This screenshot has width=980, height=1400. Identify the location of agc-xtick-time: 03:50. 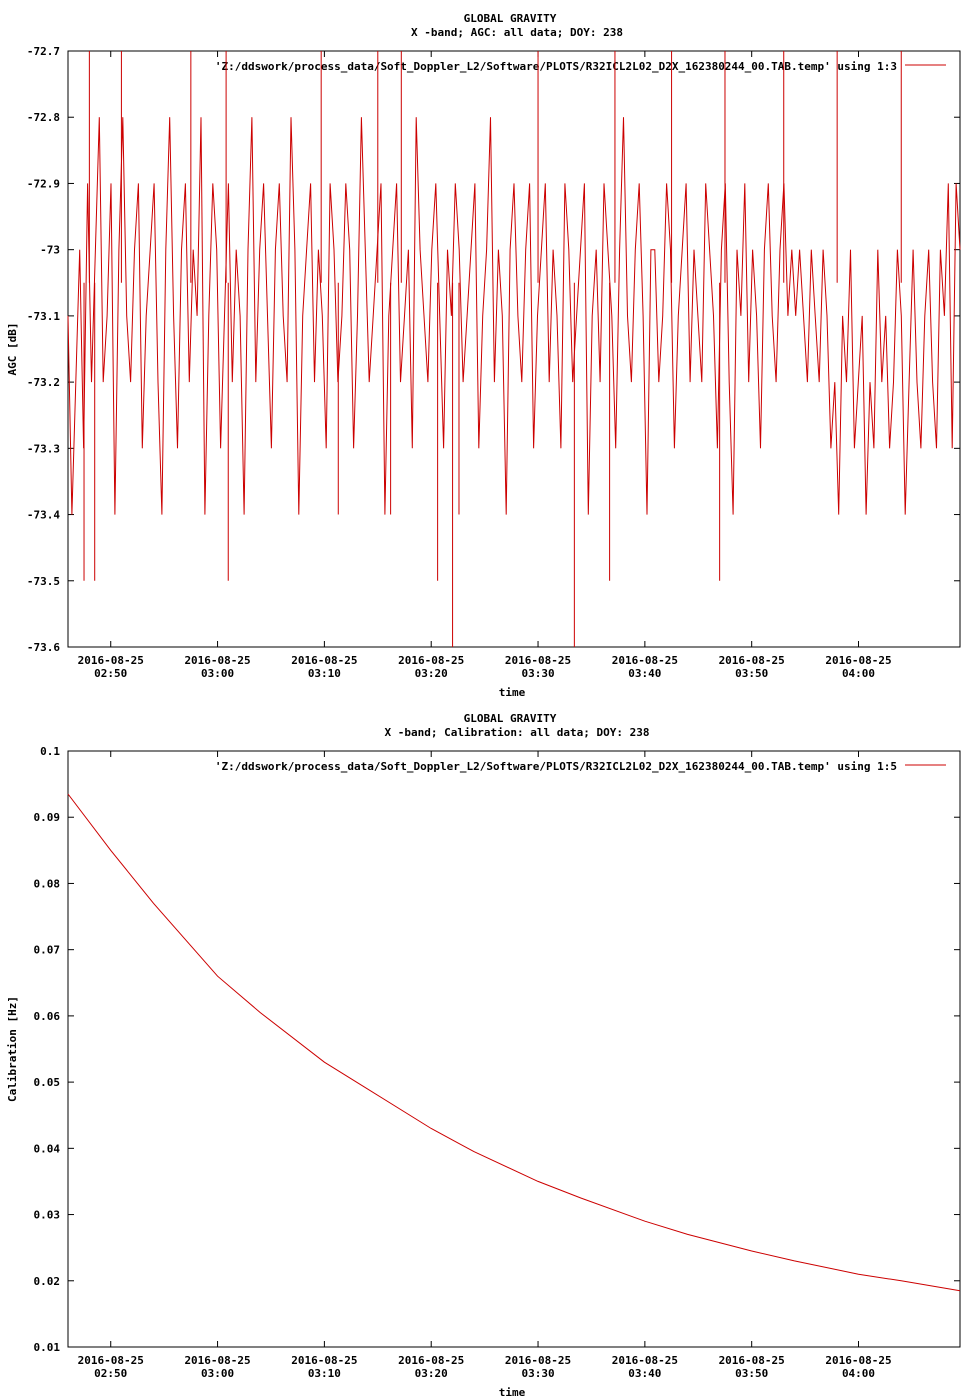
(751, 673).